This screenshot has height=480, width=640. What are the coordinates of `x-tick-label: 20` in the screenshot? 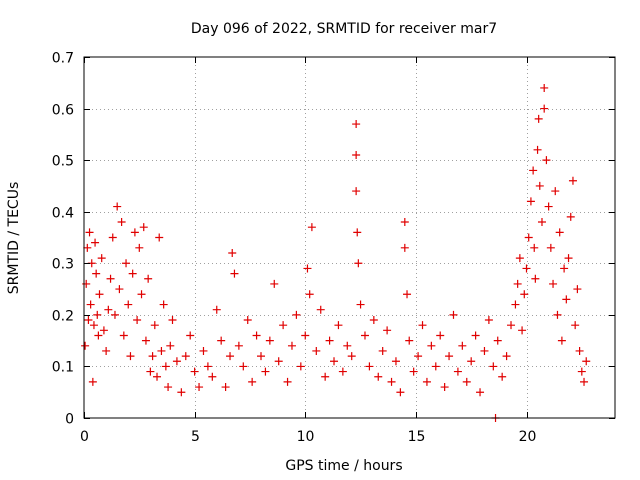 It's located at (528, 437).